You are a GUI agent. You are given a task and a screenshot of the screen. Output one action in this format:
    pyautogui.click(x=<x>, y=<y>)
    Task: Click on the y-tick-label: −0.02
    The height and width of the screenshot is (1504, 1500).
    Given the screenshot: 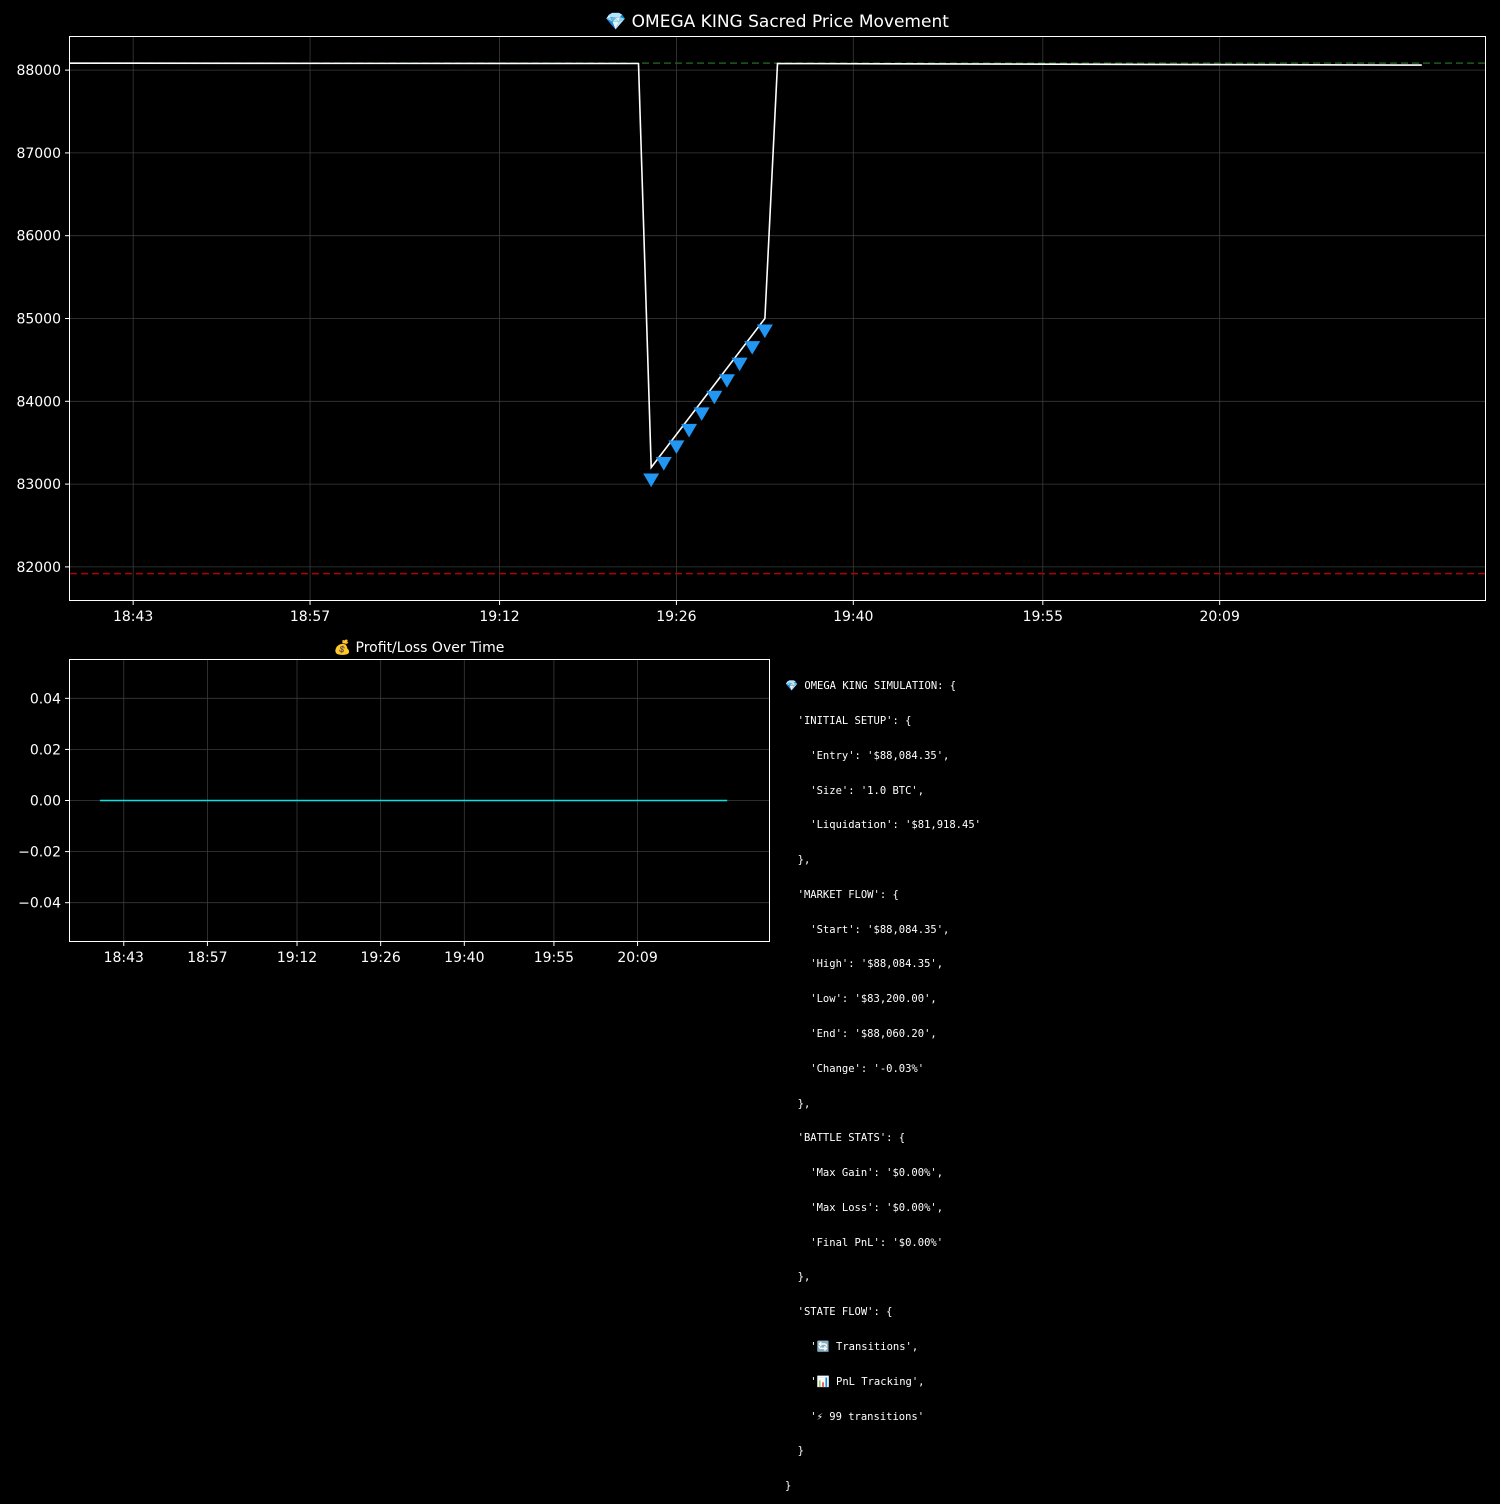 What is the action you would take?
    pyautogui.click(x=39, y=853)
    